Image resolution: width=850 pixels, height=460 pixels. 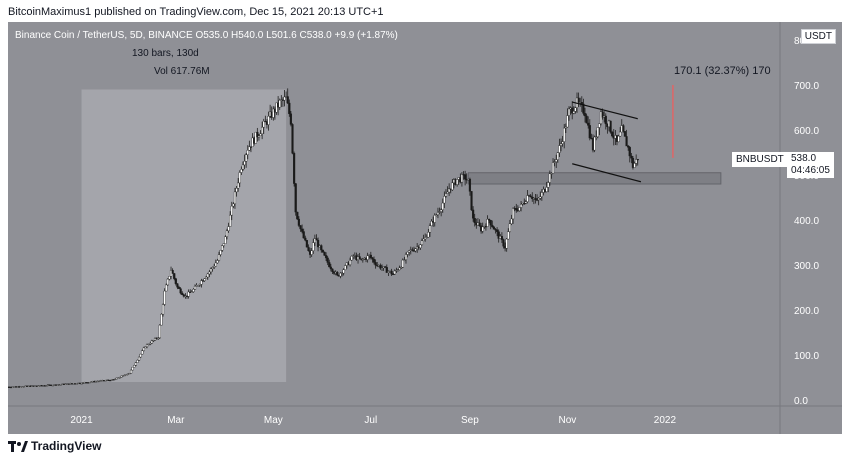 What do you see at coordinates (366, 35) in the screenshot?
I see `legend-change: +9.9 (+1.87%)` at bounding box center [366, 35].